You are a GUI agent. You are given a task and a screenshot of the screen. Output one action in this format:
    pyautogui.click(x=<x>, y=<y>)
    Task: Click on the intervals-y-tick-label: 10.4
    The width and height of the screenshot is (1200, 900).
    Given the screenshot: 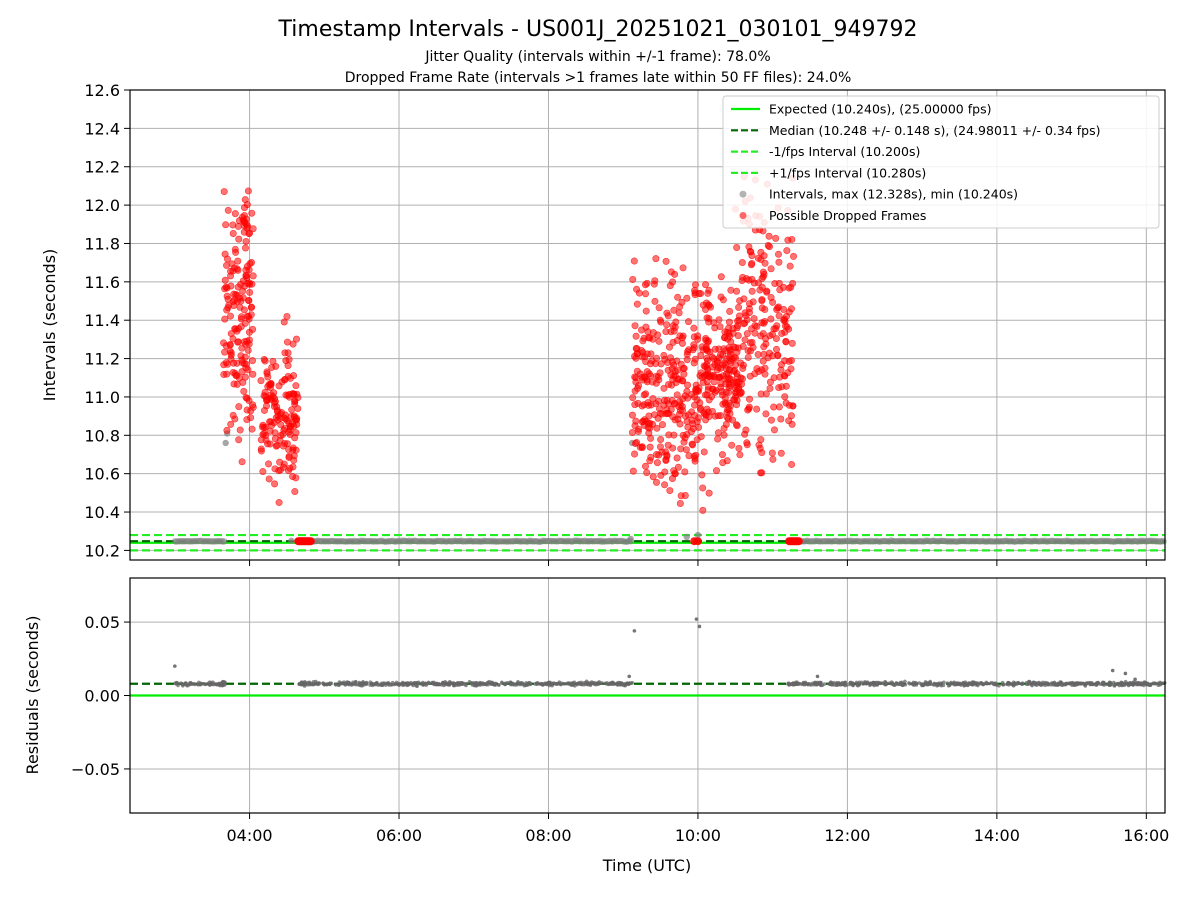 What is the action you would take?
    pyautogui.click(x=102, y=512)
    